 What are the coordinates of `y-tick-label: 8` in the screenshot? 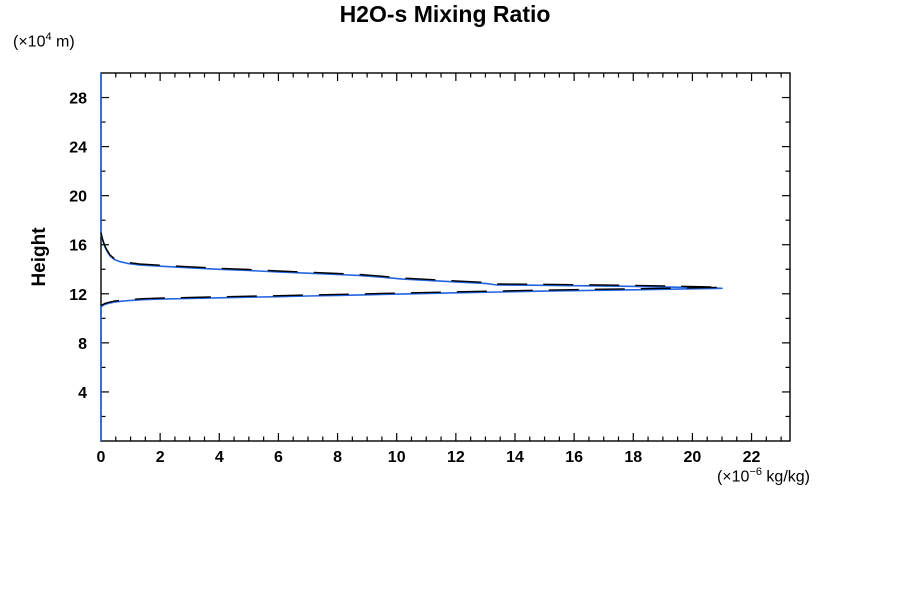 It's located at (82, 344).